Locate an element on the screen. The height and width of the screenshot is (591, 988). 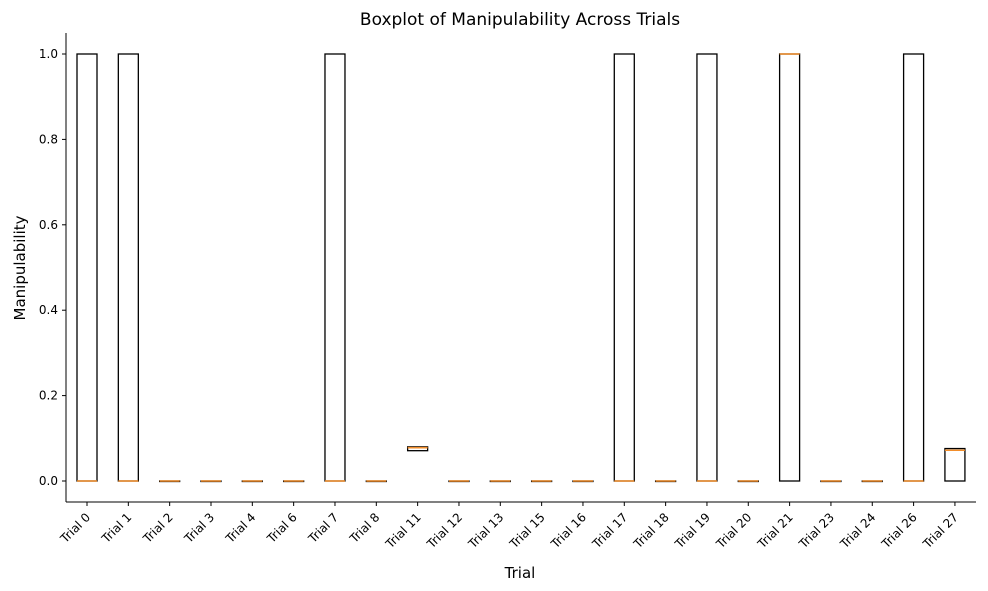
x-tick-label: Trial 17 is located at coordinates (609, 530).